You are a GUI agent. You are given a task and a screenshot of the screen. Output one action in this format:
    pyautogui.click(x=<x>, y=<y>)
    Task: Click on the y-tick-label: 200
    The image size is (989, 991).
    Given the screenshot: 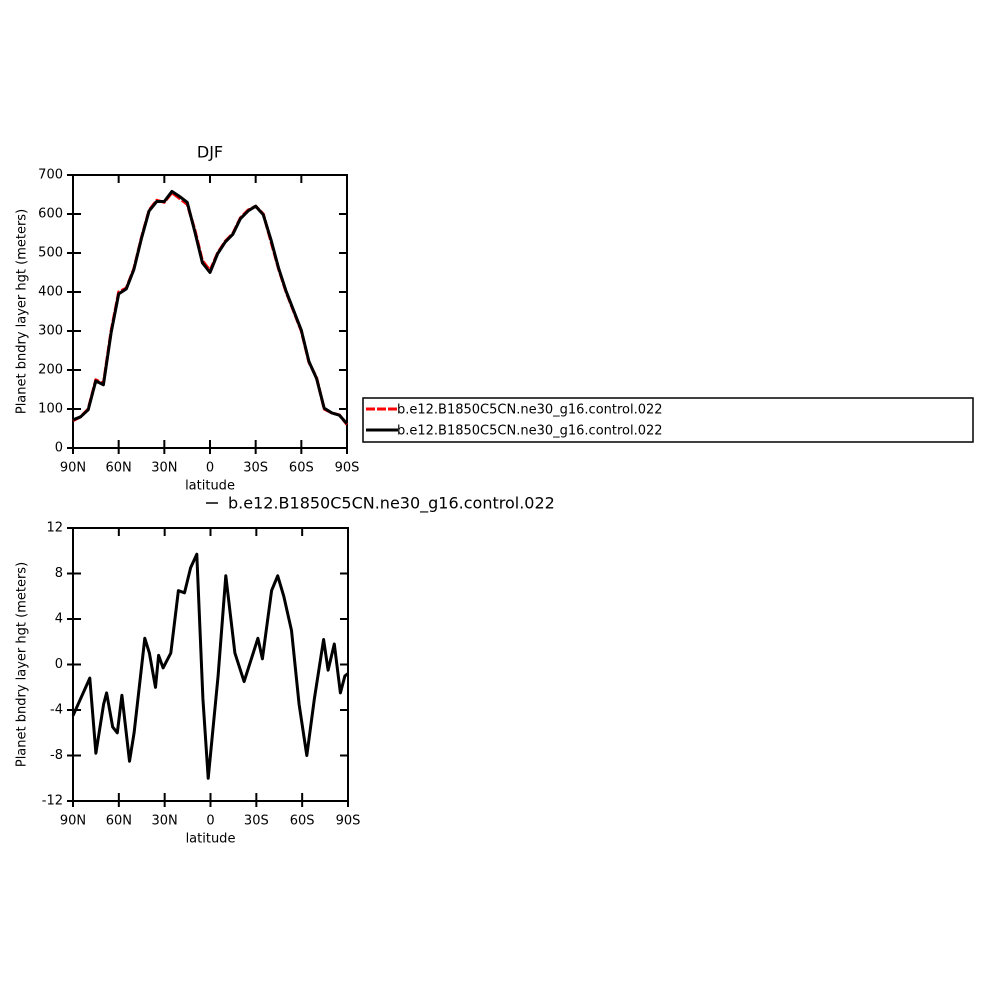 What is the action you would take?
    pyautogui.click(x=50, y=370)
    